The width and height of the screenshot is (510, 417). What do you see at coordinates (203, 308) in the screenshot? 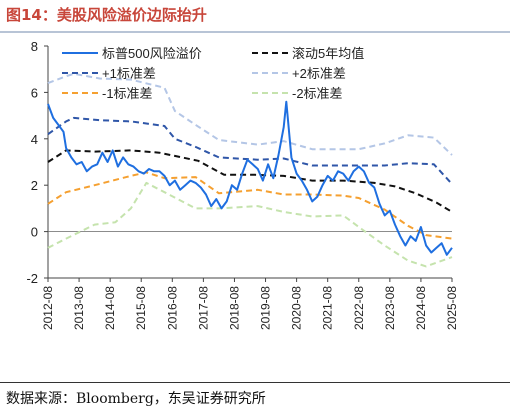
I see `x-tick-label: 2017-08` at bounding box center [203, 308].